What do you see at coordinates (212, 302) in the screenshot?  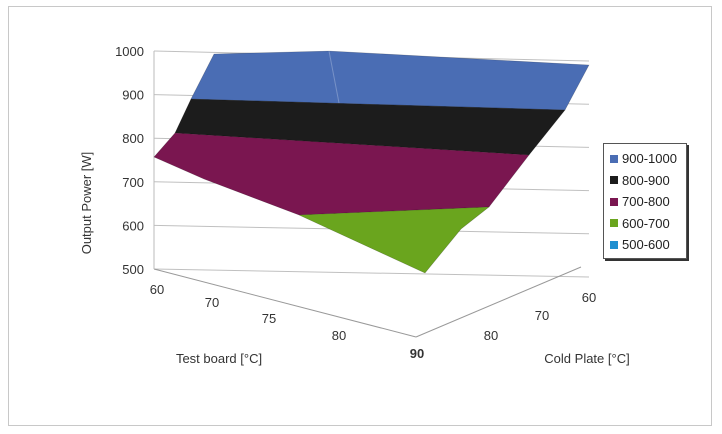 I see `x-tick-label: 70` at bounding box center [212, 302].